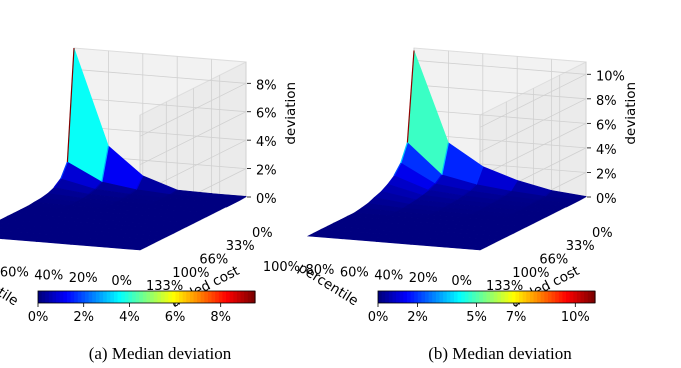  What do you see at coordinates (83, 278) in the screenshot?
I see `y-tick-label: 20%` at bounding box center [83, 278].